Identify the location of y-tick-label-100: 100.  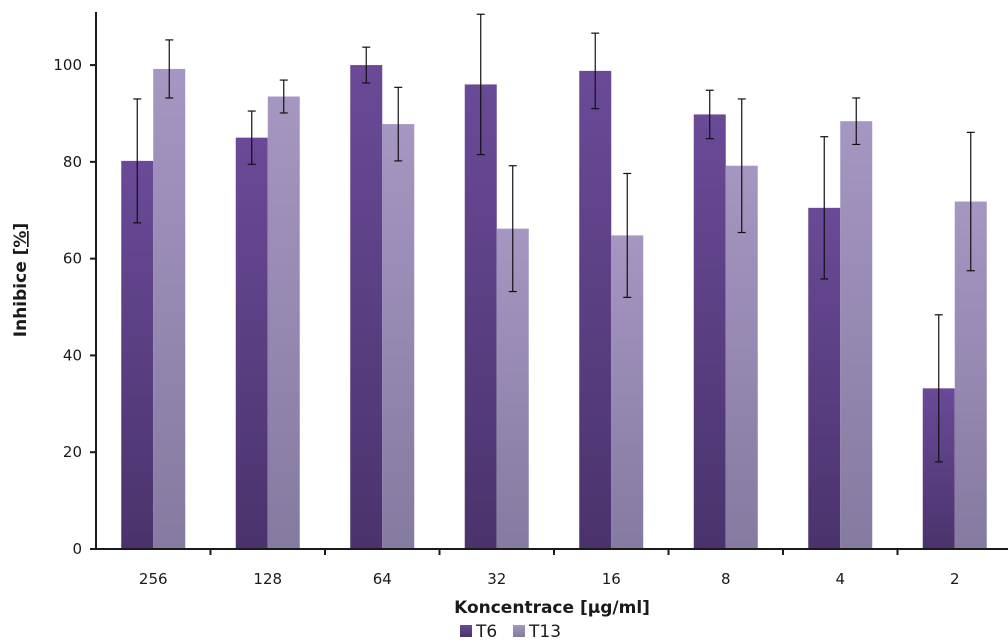
(67, 65).